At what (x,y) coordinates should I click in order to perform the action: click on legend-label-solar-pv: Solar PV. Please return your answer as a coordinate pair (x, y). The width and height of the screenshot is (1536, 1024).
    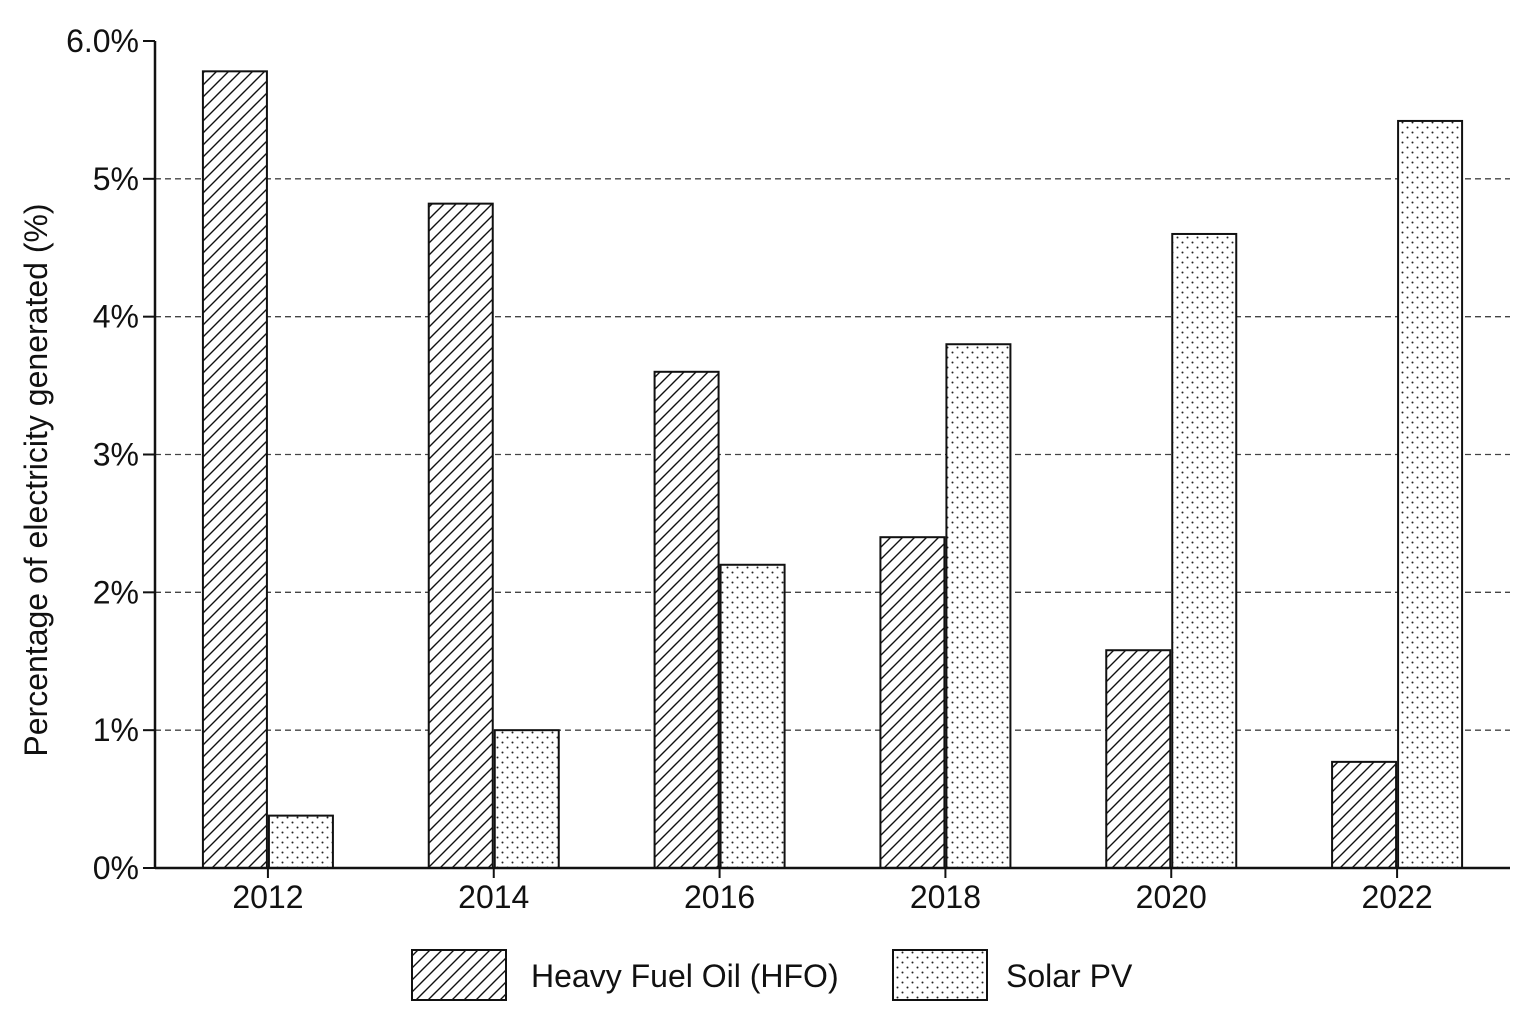
    Looking at the image, I should click on (1069, 976).